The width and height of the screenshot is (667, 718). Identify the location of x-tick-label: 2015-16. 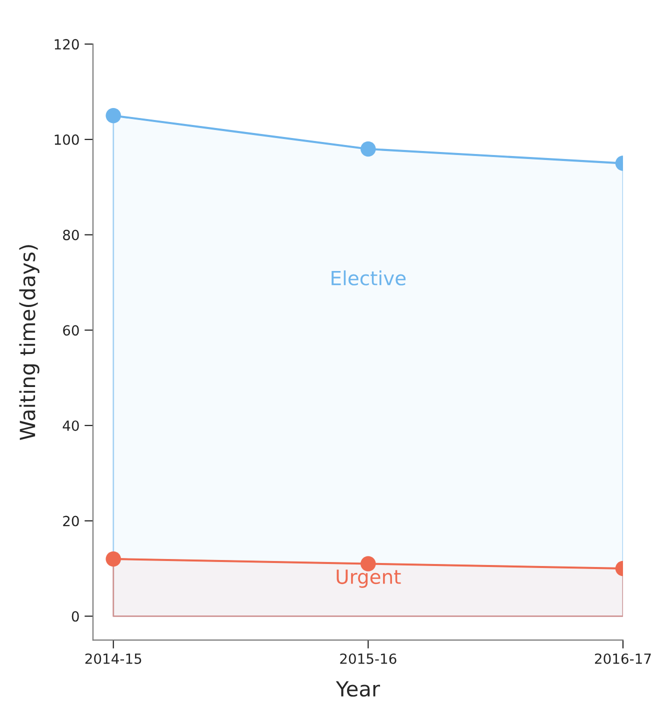
(368, 658).